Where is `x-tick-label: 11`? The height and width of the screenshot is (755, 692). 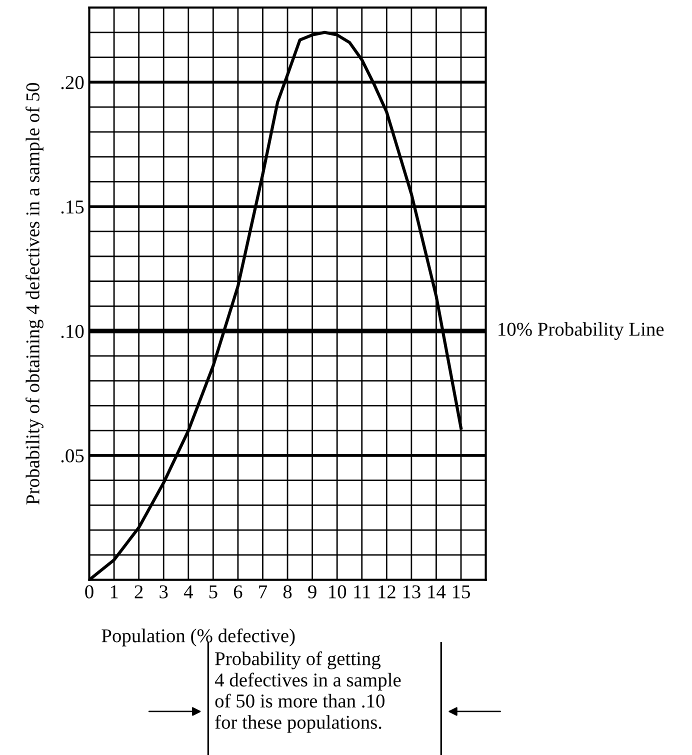
x-tick-label: 11 is located at coordinates (362, 591).